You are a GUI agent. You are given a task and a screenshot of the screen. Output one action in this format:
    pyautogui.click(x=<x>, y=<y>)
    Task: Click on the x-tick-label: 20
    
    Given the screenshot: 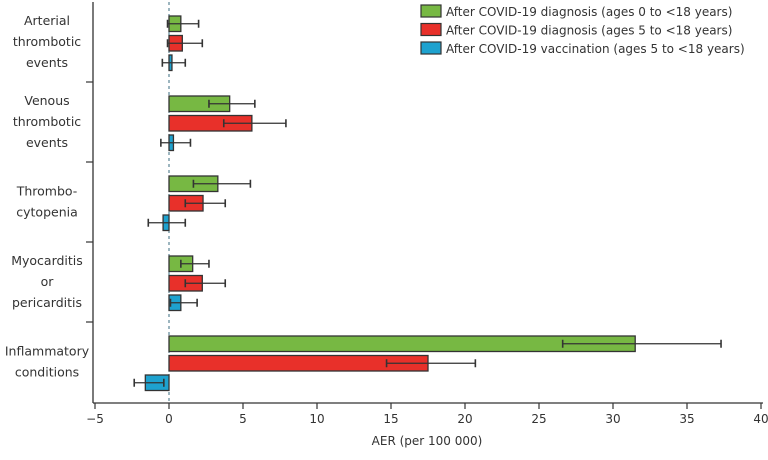 What is the action you would take?
    pyautogui.click(x=464, y=419)
    